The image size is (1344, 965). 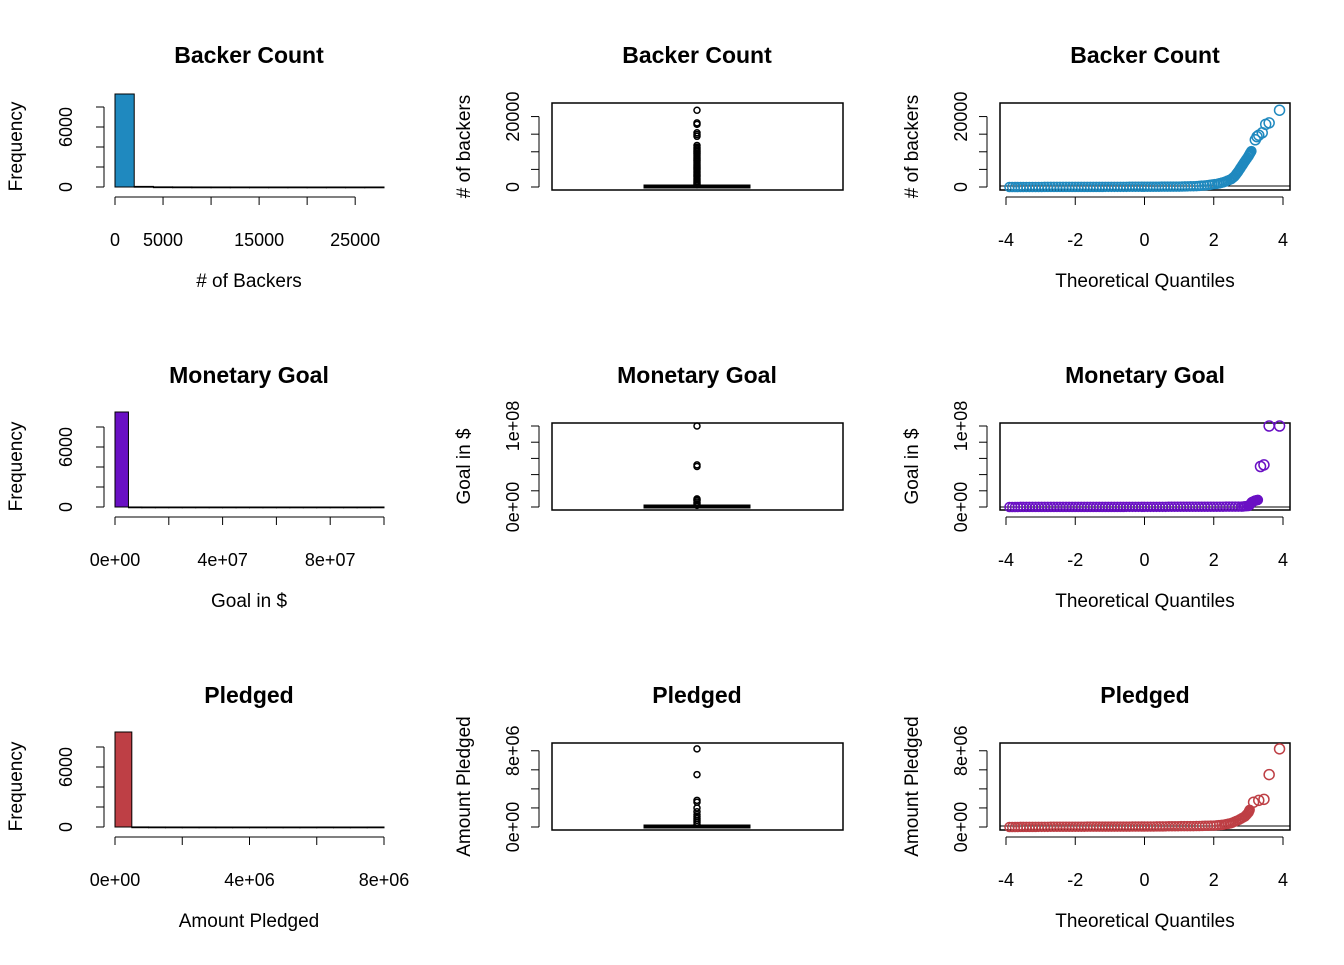 I want to click on histogram-title: Pledged, so click(x=248, y=695).